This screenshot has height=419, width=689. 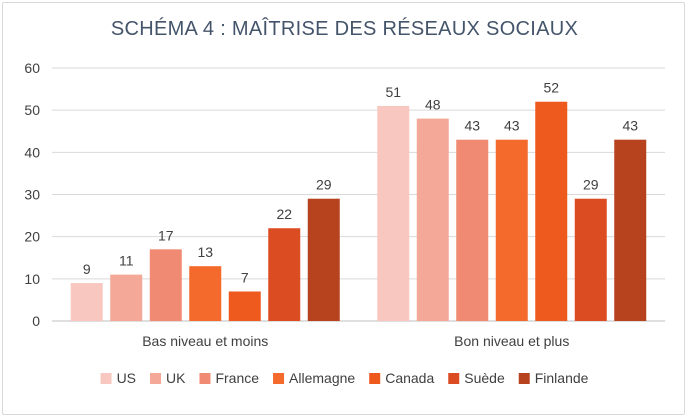 What do you see at coordinates (87, 269) in the screenshot?
I see `data-label: 9` at bounding box center [87, 269].